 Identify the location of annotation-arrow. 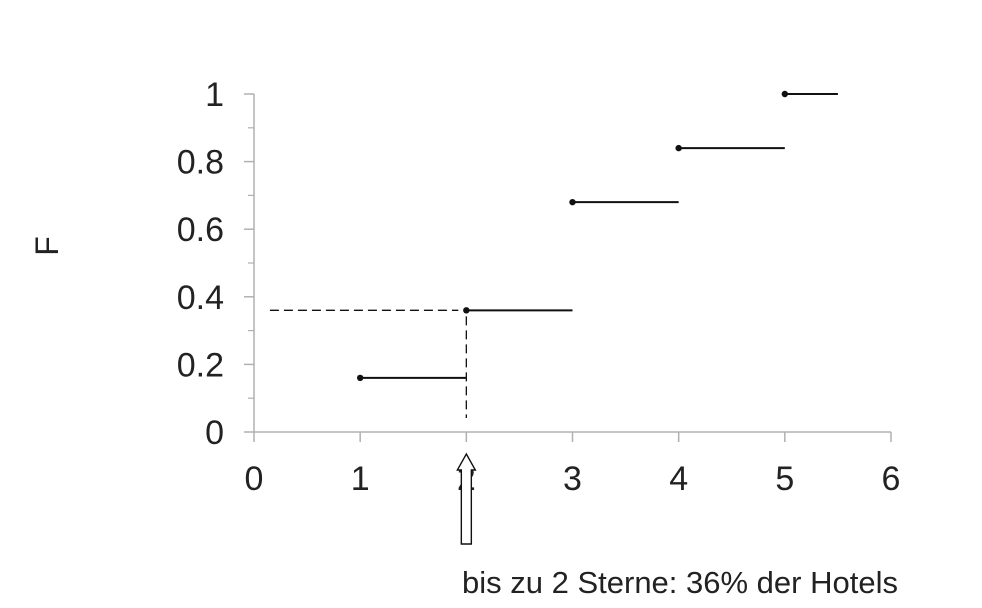
(466, 498).